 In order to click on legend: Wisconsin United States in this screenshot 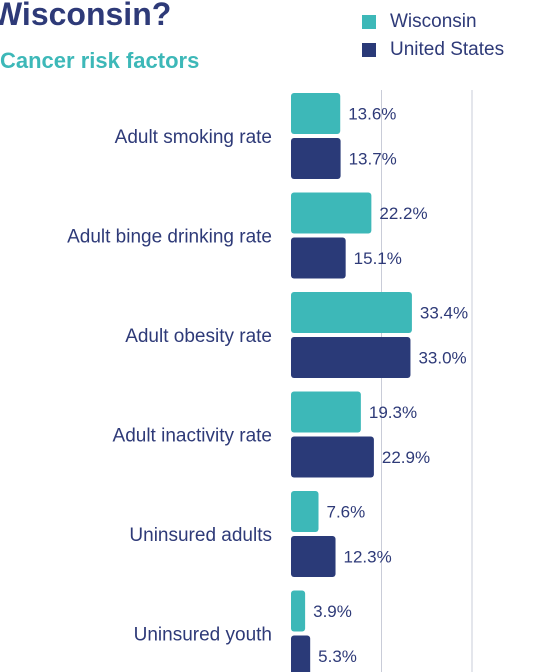, I will do `click(433, 36)`.